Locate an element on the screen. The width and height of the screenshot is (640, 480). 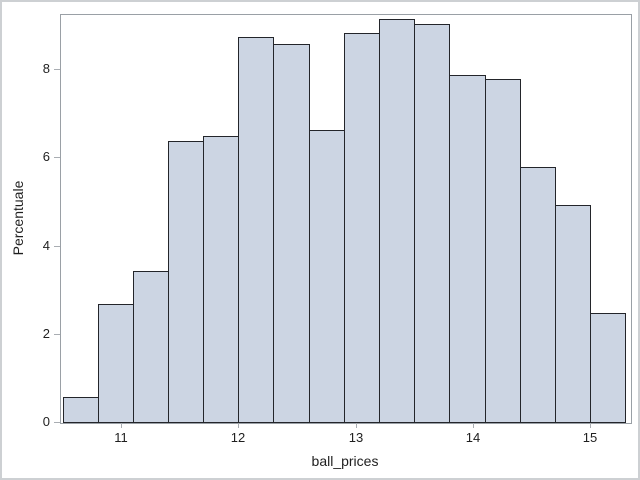
x-tick-label: 12 is located at coordinates (238, 437).